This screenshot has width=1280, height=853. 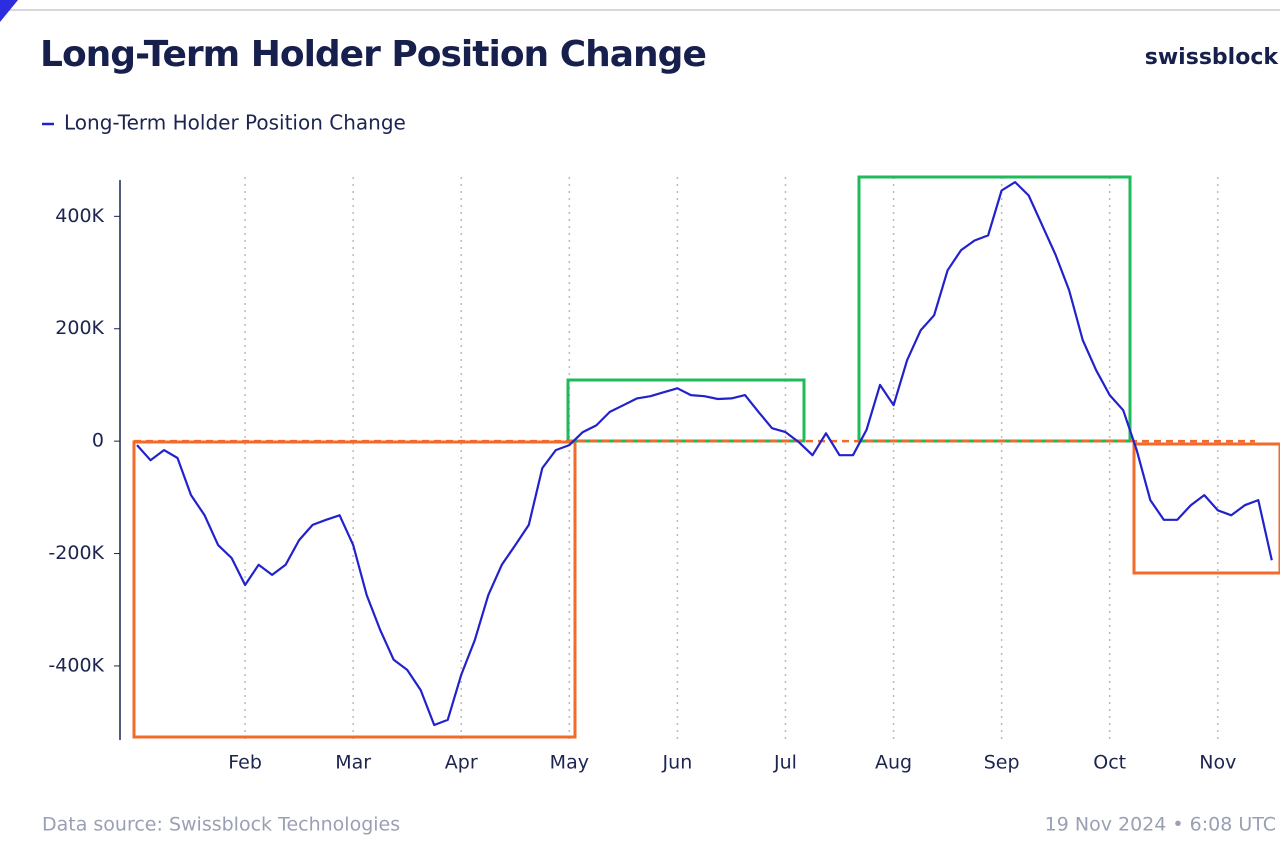 What do you see at coordinates (79, 216) in the screenshot?
I see `y-tick-label: 400K` at bounding box center [79, 216].